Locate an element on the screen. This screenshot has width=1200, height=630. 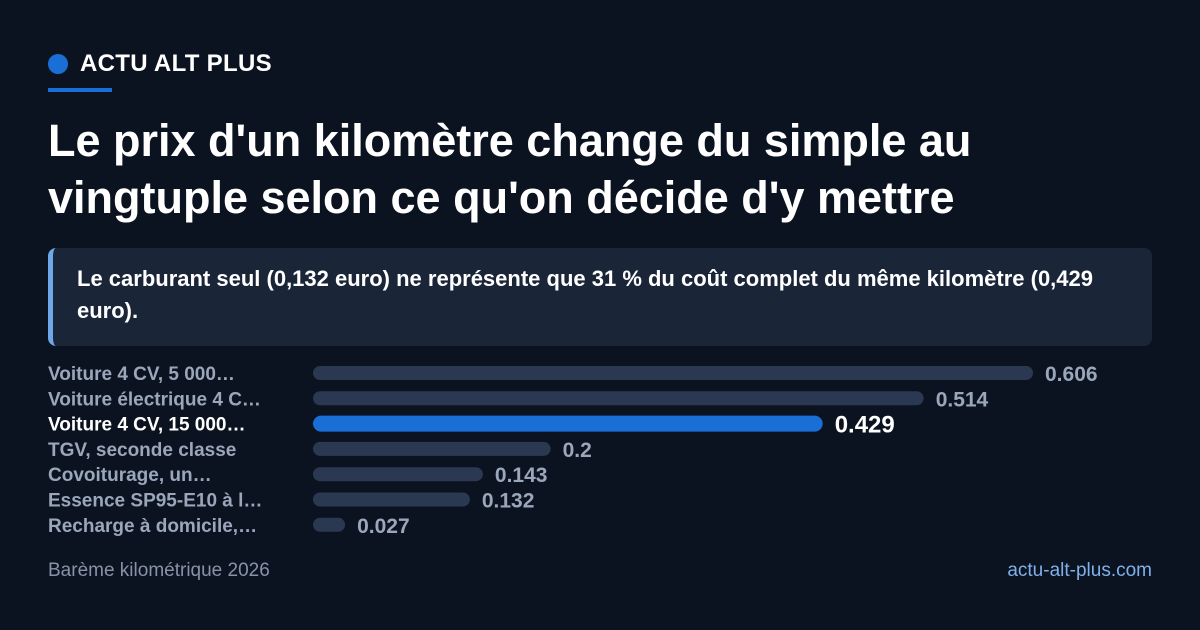
value-label: 0.429 is located at coordinates (865, 425).